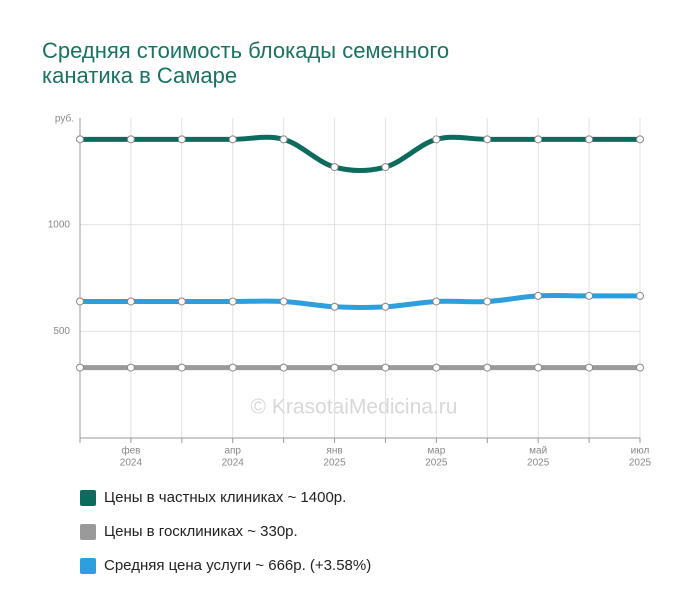  I want to click on legend-label: Цены в частных клиниках ~ 1400р., so click(225, 497).